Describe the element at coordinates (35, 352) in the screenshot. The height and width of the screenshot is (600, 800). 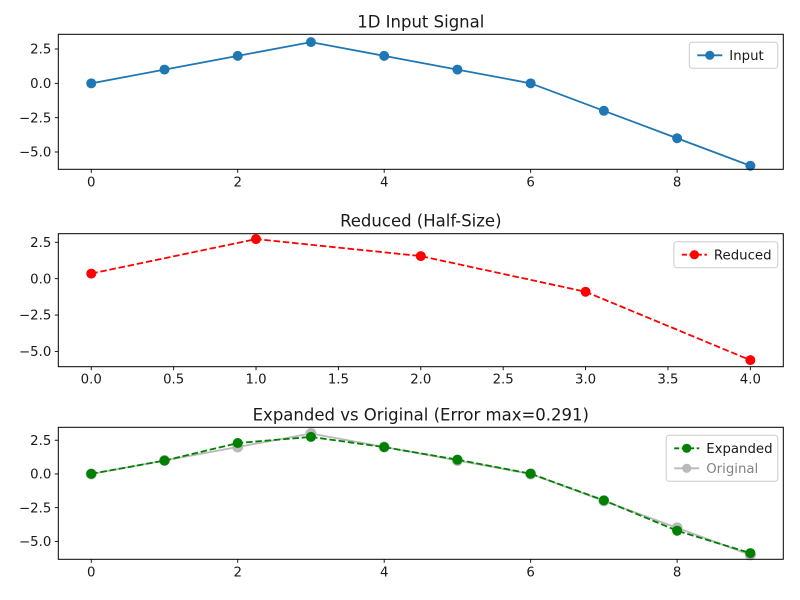
I see `subplot-2-ytick-label: −5.0` at that location.